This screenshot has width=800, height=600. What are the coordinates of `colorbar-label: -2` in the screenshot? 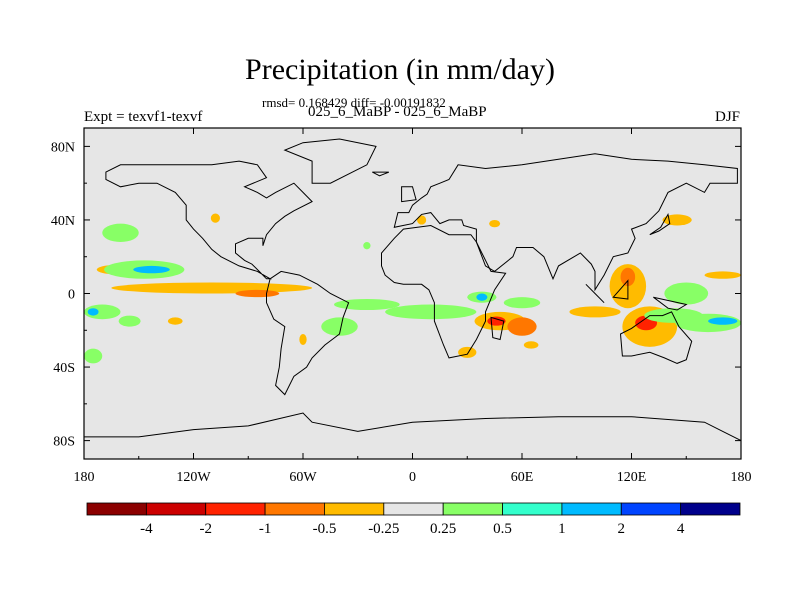 It's located at (205, 529).